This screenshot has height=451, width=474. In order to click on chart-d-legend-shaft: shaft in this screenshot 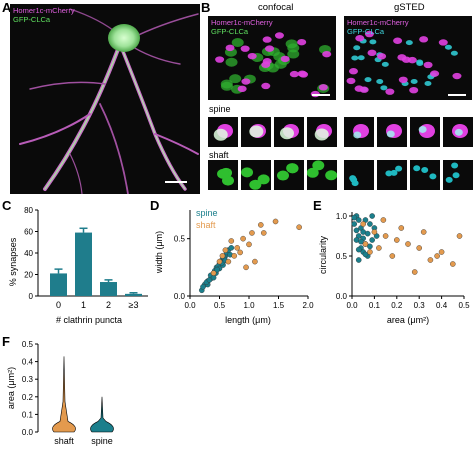, I will do `click(206, 225)`.